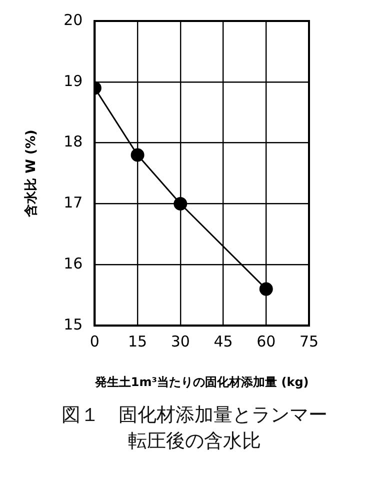 The height and width of the screenshot is (497, 389). What do you see at coordinates (201, 381) in the screenshot?
I see `x-axis-title: 発生土1m³当たりの固化材添加量 (kg)` at bounding box center [201, 381].